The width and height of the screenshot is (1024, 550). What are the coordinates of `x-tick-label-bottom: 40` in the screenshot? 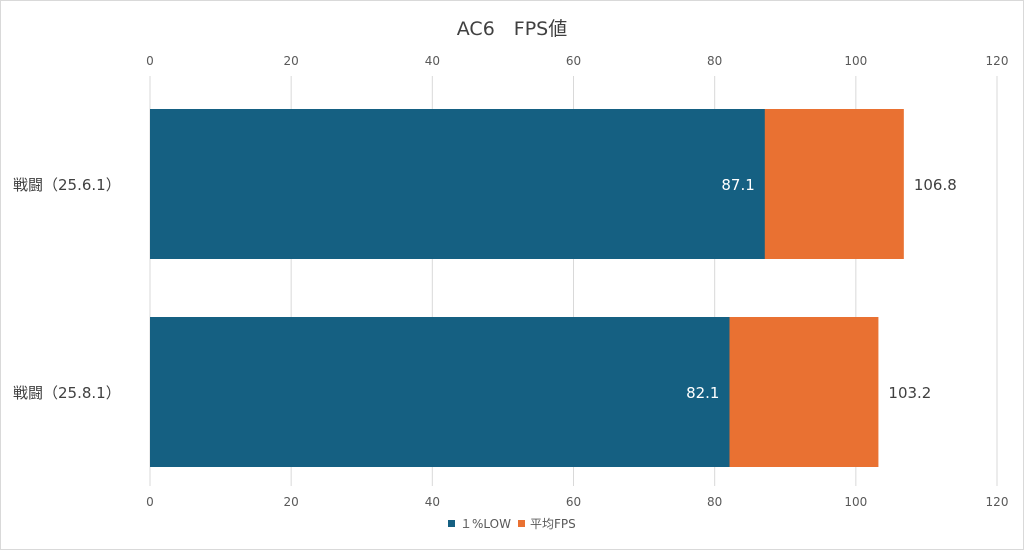 It's located at (432, 502).